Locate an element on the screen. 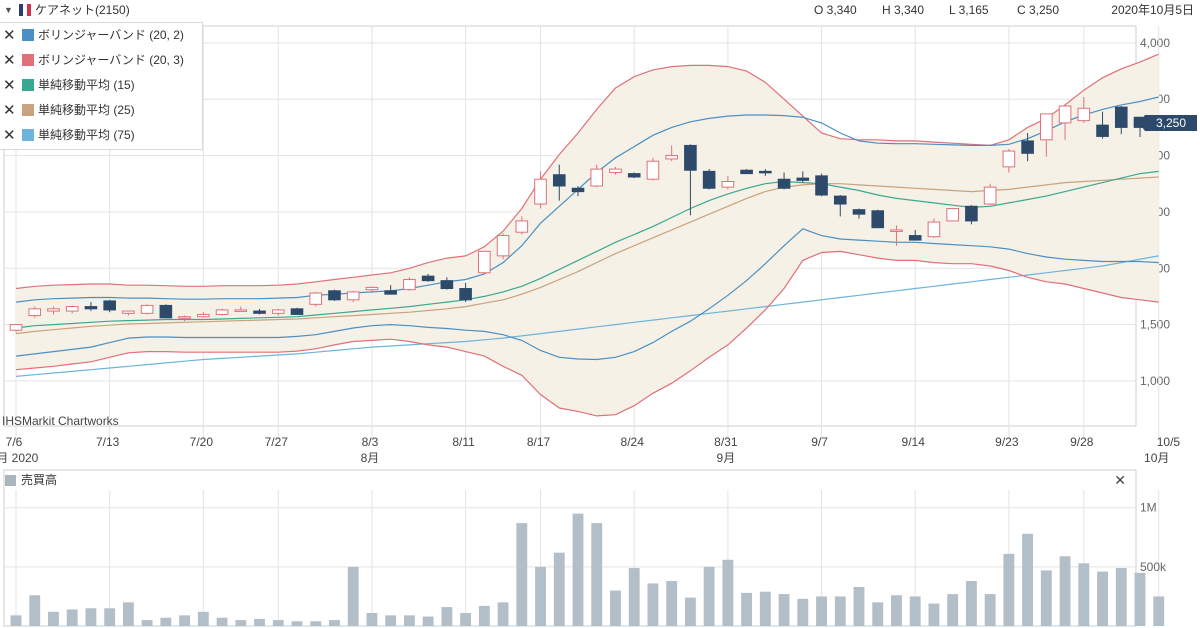  legend-item-bollinger-20-3: ✕ ボリンジャーバンド (20, 3) is located at coordinates (101, 60).